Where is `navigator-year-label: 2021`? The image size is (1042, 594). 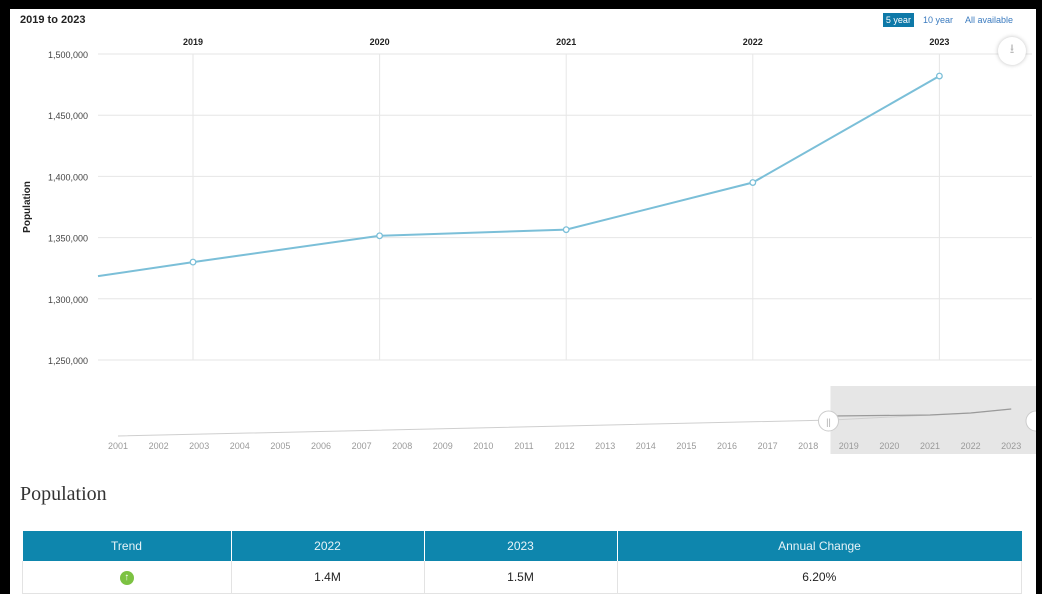 navigator-year-label: 2021 is located at coordinates (930, 446).